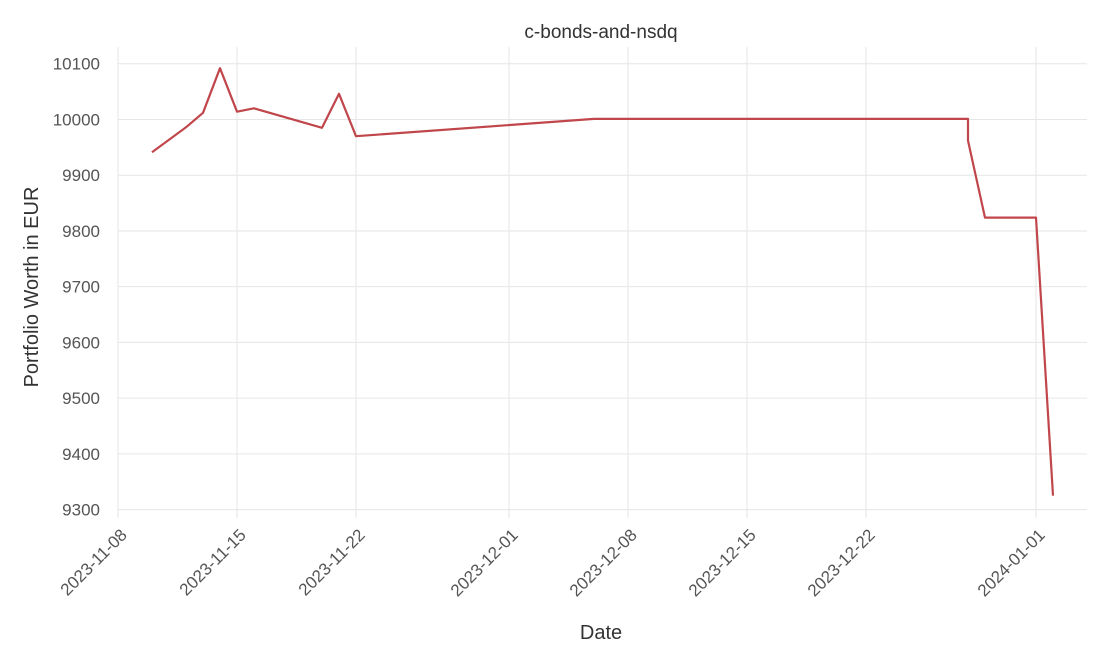 This screenshot has width=1110, height=666. What do you see at coordinates (1011, 562) in the screenshot?
I see `x-tick-label: 2024-01-01` at bounding box center [1011, 562].